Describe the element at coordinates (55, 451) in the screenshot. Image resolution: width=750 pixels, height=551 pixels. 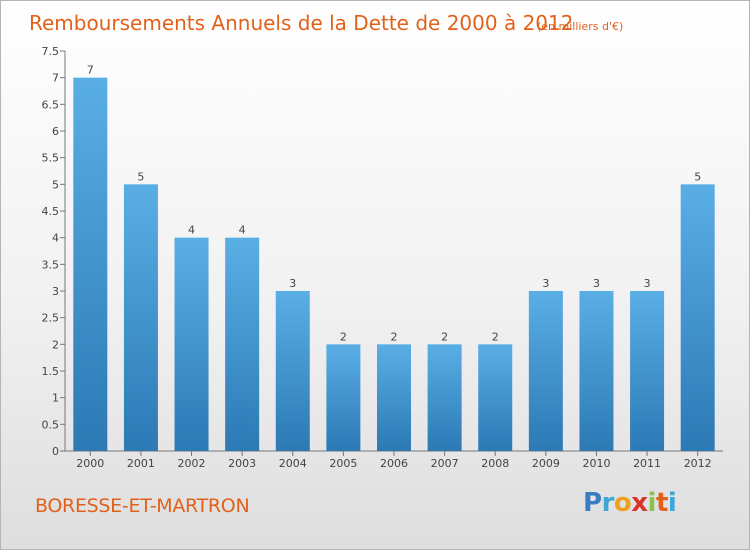
I see `y-tick-label: 0` at that location.